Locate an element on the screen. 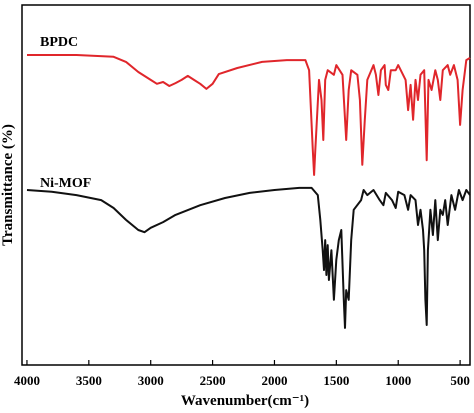 This screenshot has width=474, height=413. series-label: BPDC is located at coordinates (59, 42).